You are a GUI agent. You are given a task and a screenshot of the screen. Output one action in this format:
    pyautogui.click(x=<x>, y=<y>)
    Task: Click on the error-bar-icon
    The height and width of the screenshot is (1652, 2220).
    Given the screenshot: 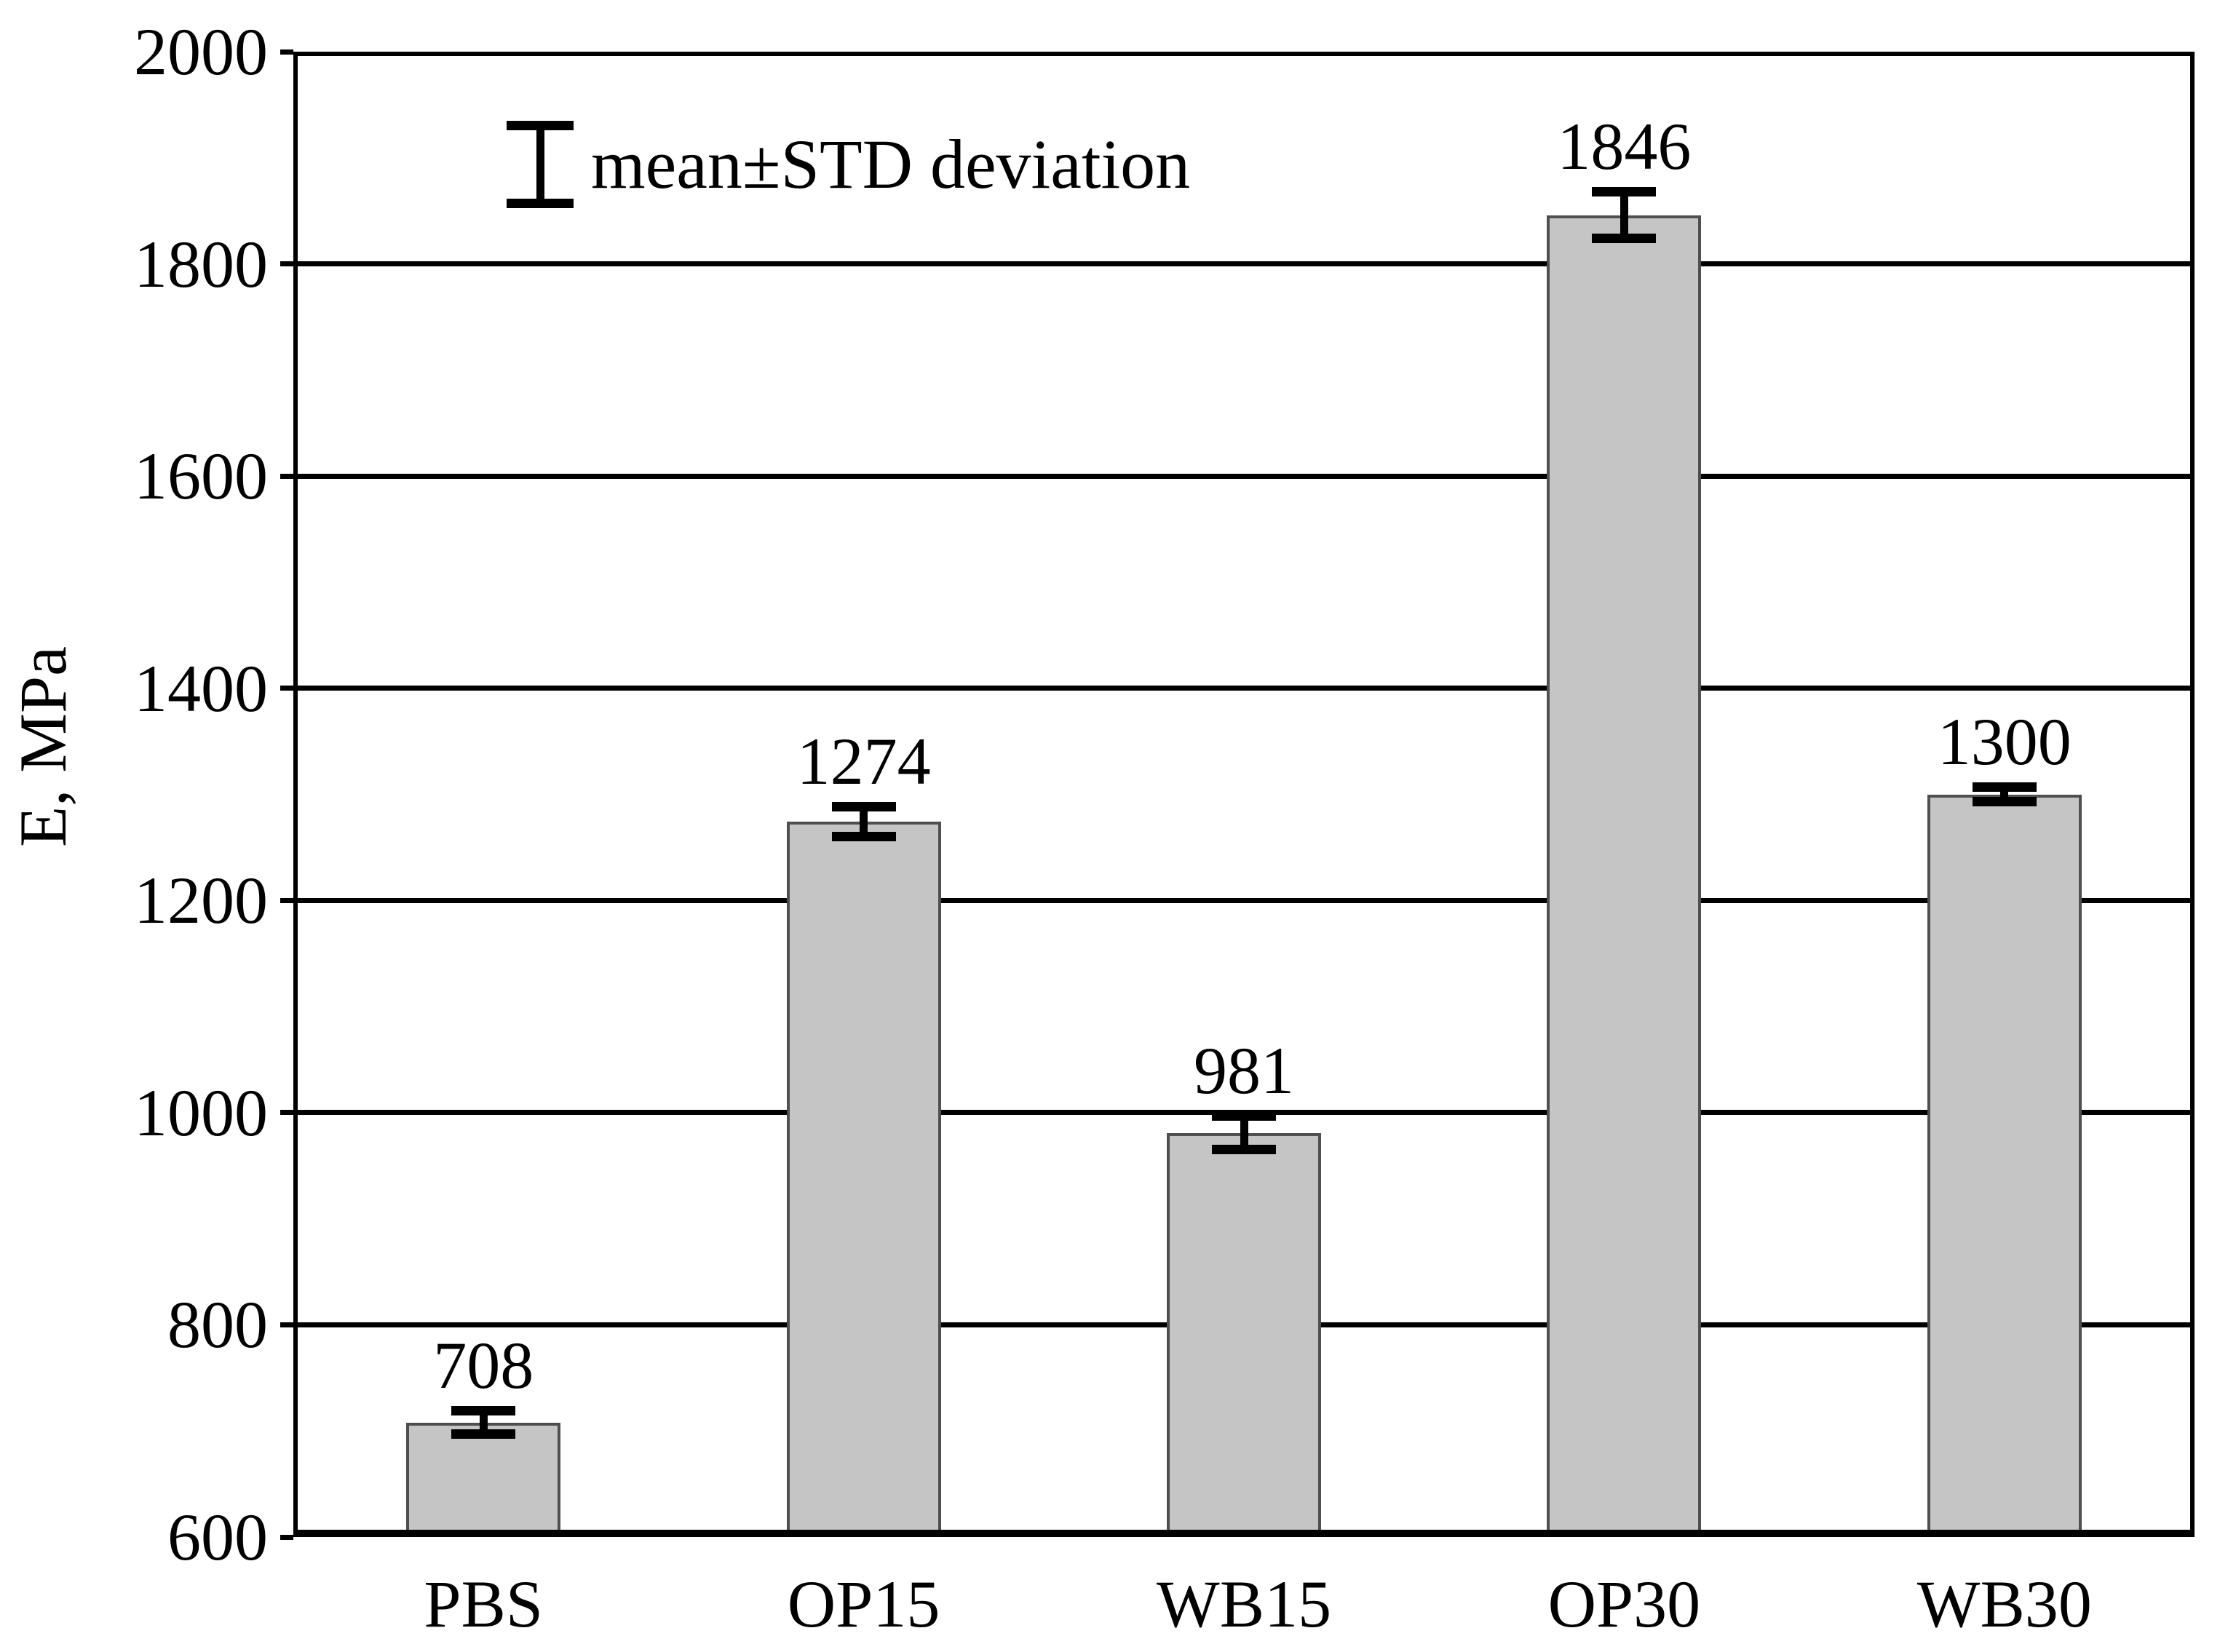 What is the action you would take?
    pyautogui.click(x=540, y=164)
    